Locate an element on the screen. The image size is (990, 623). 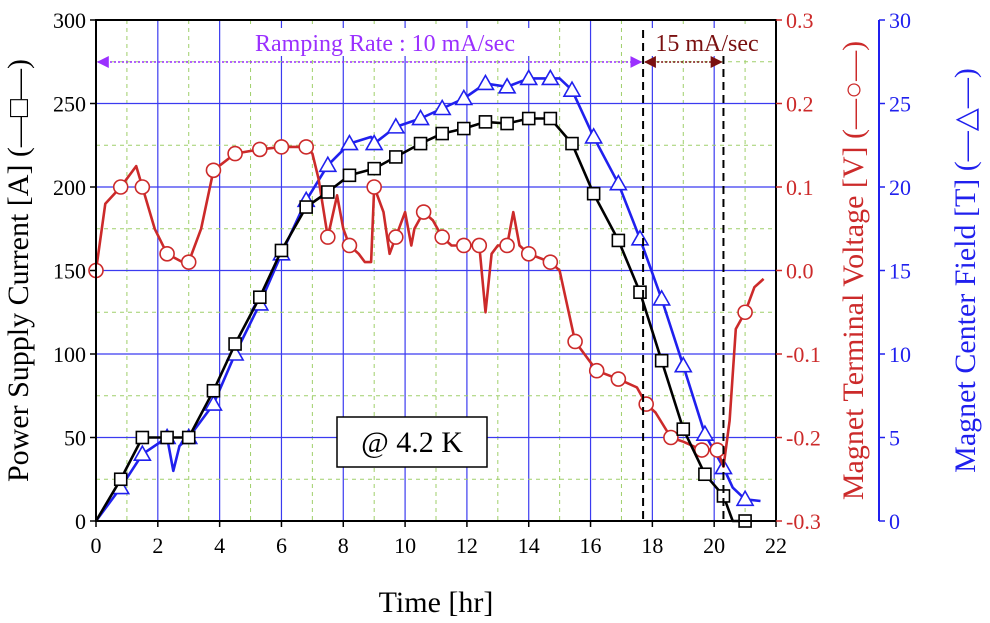
x-tick-label: 8 is located at coordinates (343, 545).